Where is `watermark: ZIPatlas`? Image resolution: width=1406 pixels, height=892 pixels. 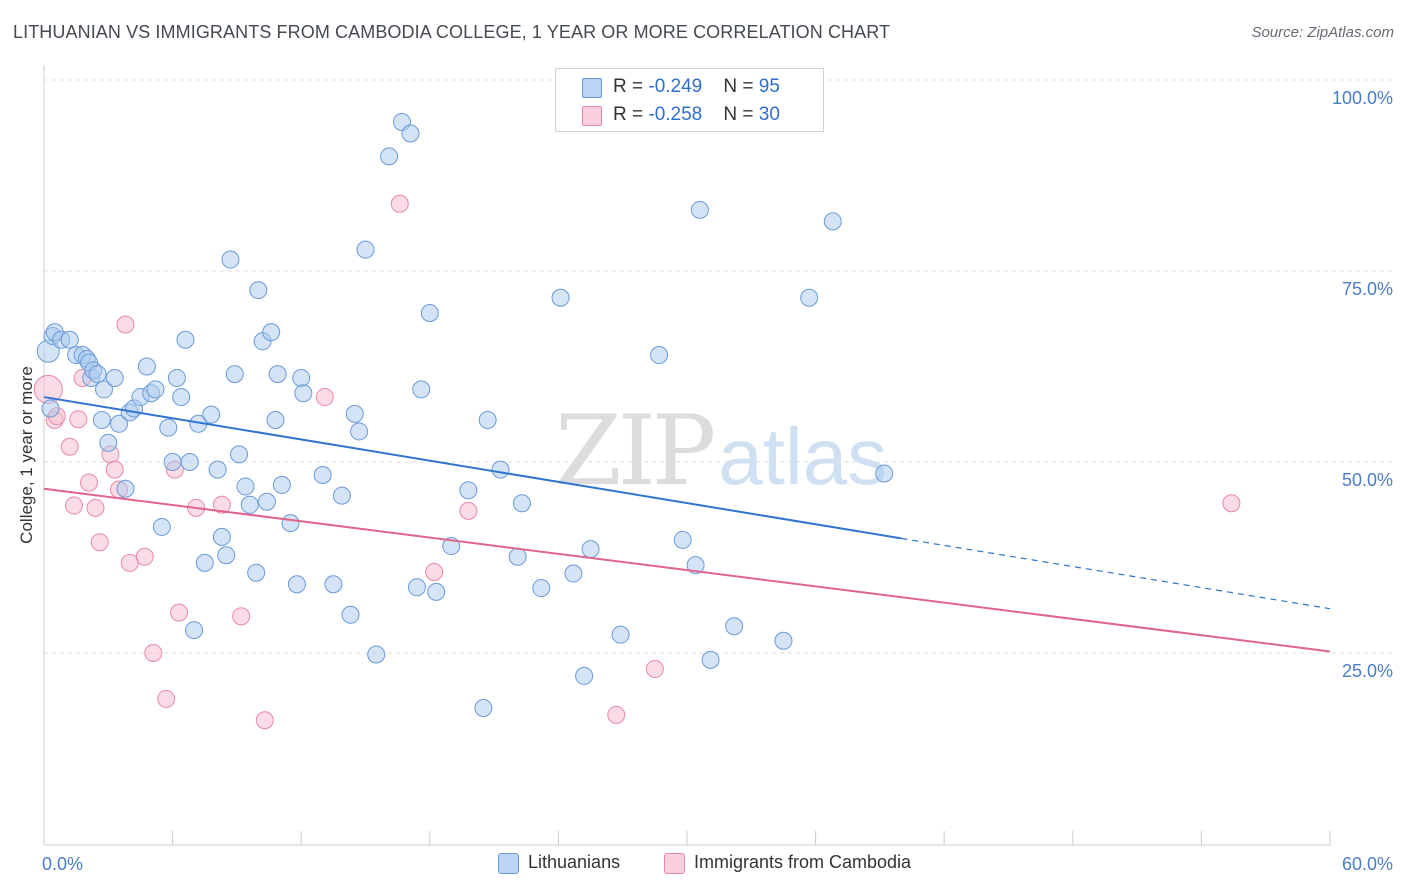 watermark: ZIPatlas is located at coordinates (721, 451).